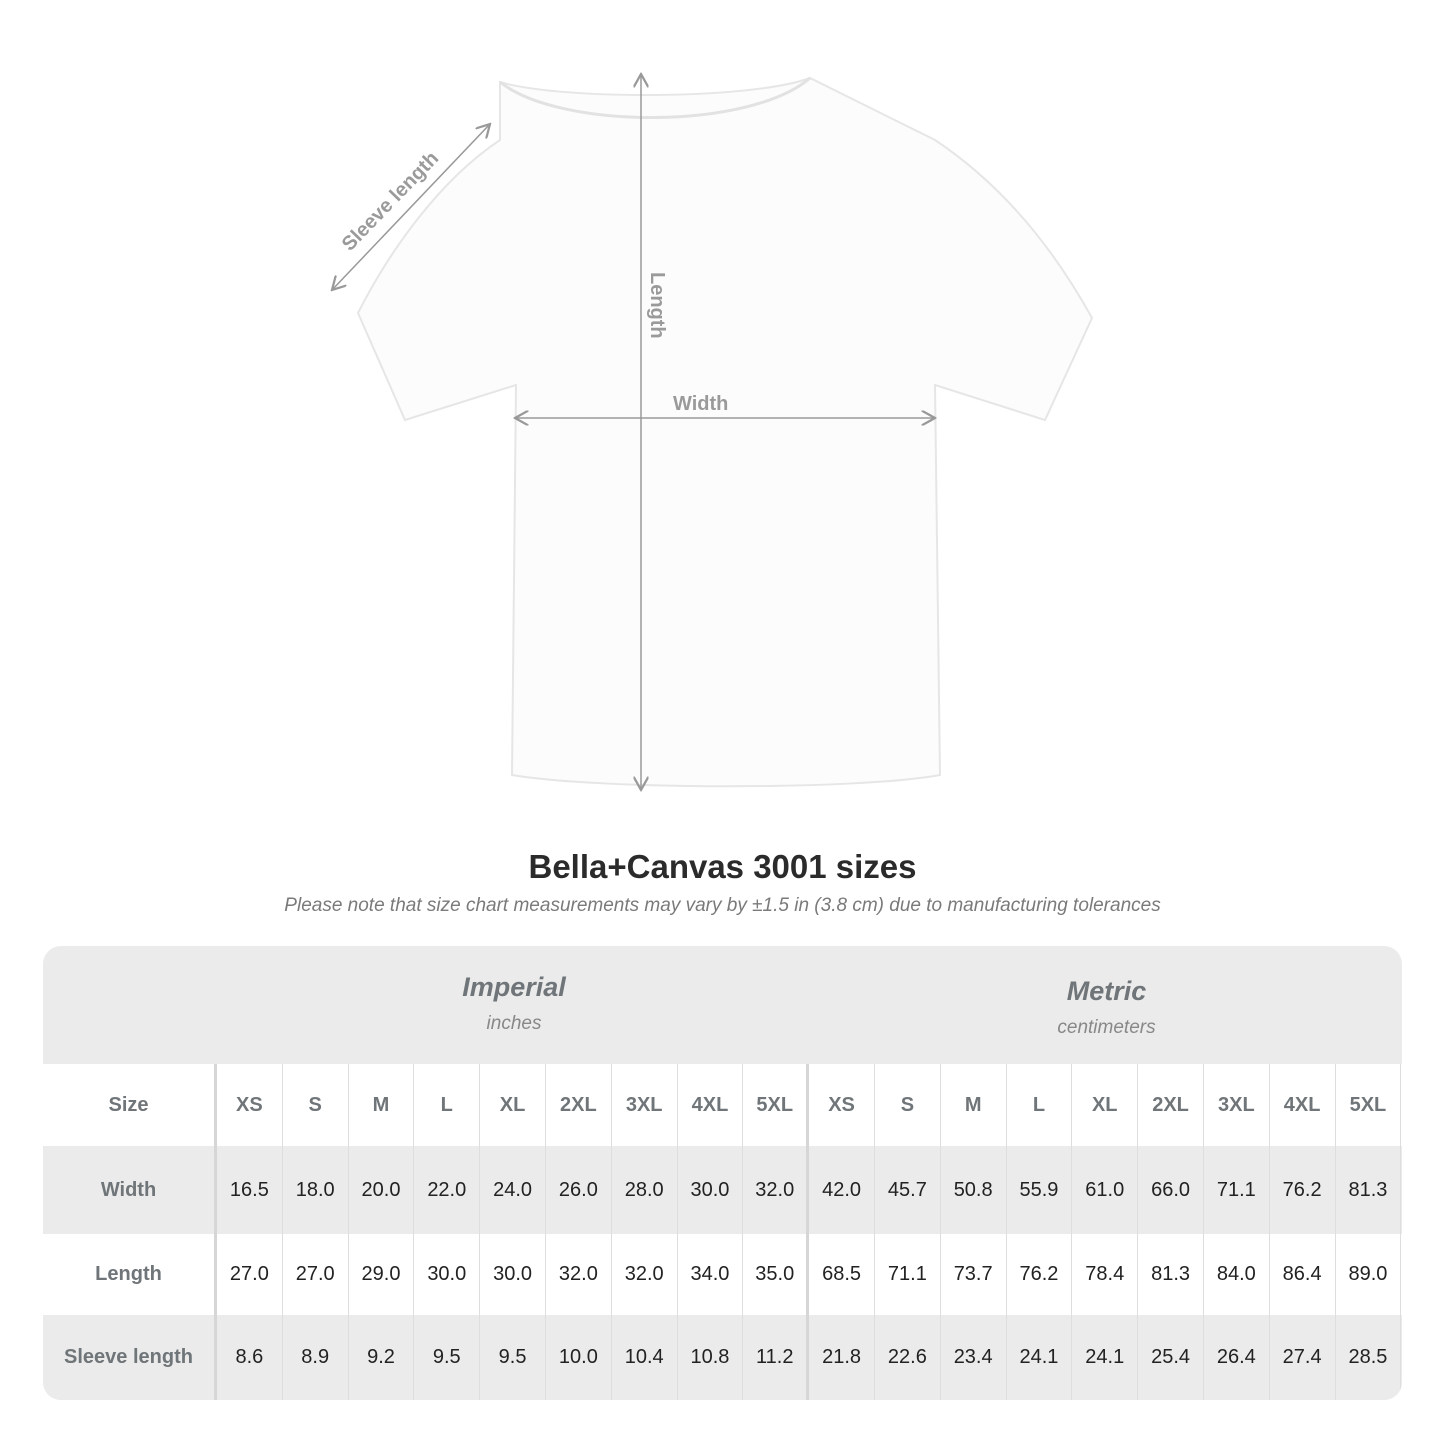 This screenshot has width=1445, height=1445. I want to click on imperial-size-header: L, so click(447, 1105).